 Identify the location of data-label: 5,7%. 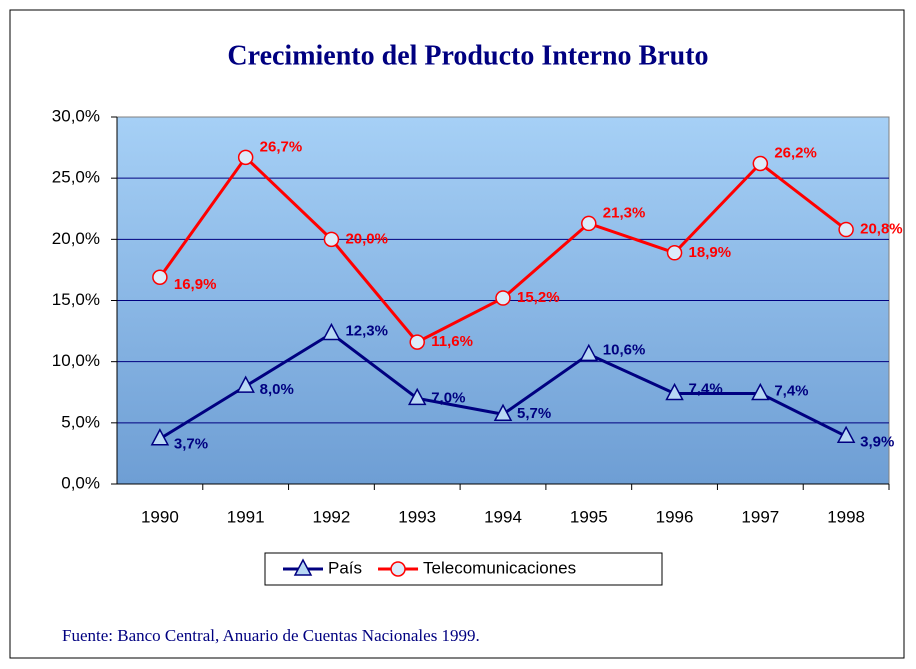
(534, 413).